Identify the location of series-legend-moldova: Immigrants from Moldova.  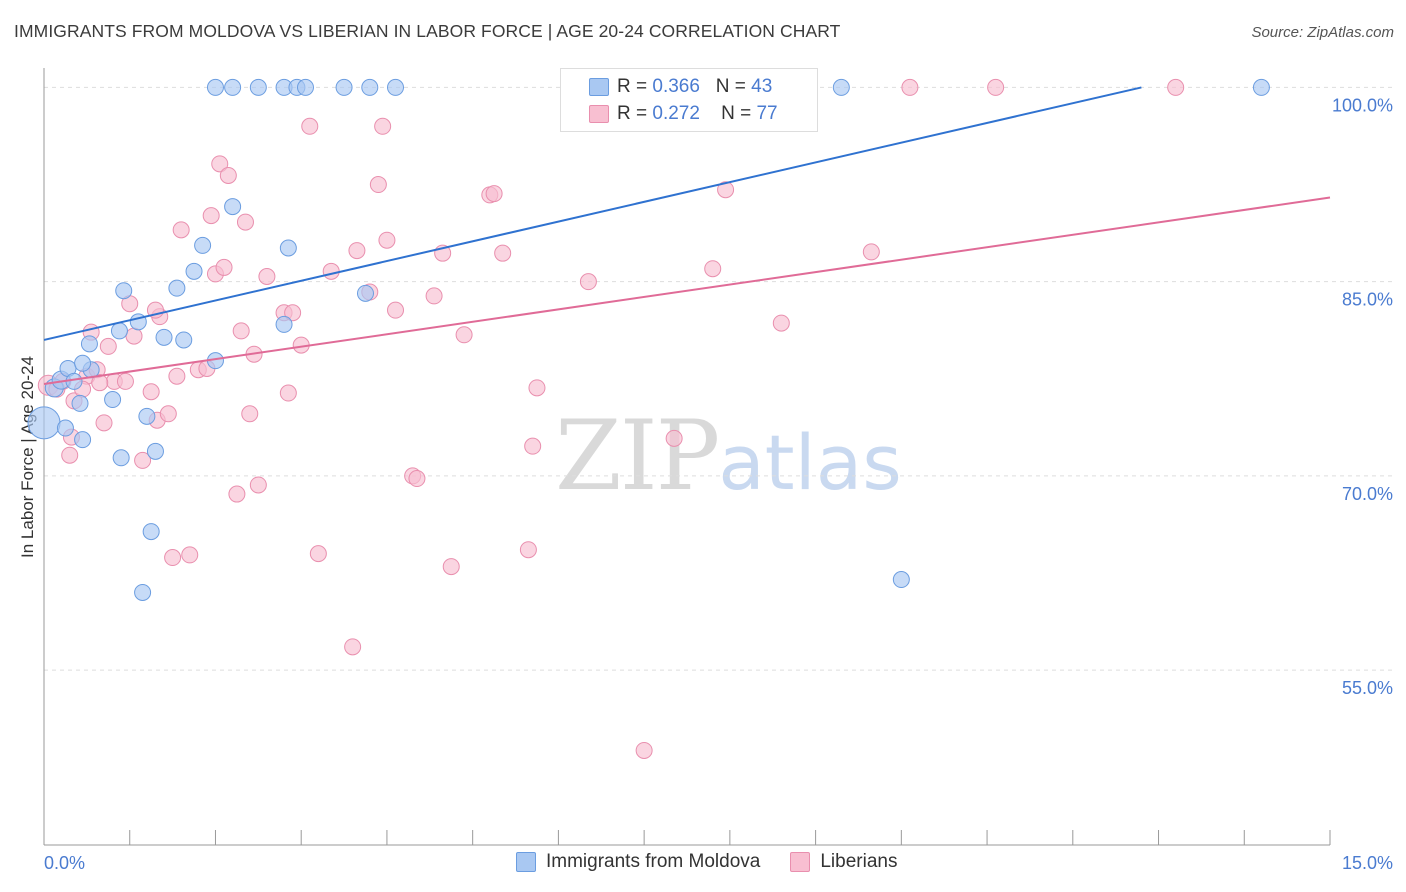
(638, 862).